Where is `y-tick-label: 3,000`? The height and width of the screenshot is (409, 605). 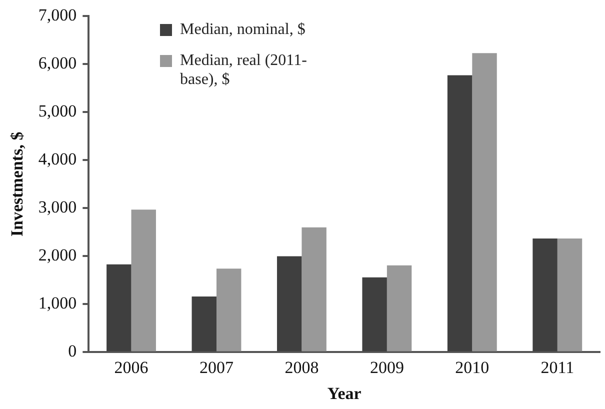
y-tick-label: 3,000 is located at coordinates (57, 207).